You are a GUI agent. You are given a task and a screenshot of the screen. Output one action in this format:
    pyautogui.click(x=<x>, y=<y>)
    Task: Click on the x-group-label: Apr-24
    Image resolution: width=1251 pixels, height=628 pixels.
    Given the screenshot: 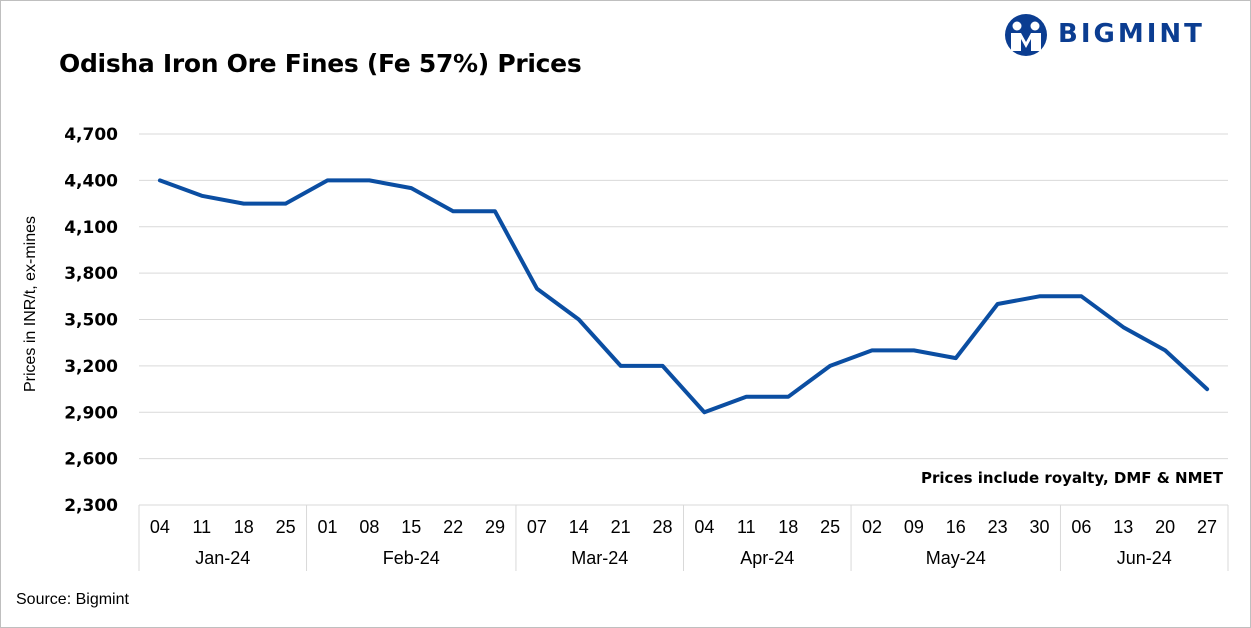 What is the action you would take?
    pyautogui.click(x=767, y=558)
    